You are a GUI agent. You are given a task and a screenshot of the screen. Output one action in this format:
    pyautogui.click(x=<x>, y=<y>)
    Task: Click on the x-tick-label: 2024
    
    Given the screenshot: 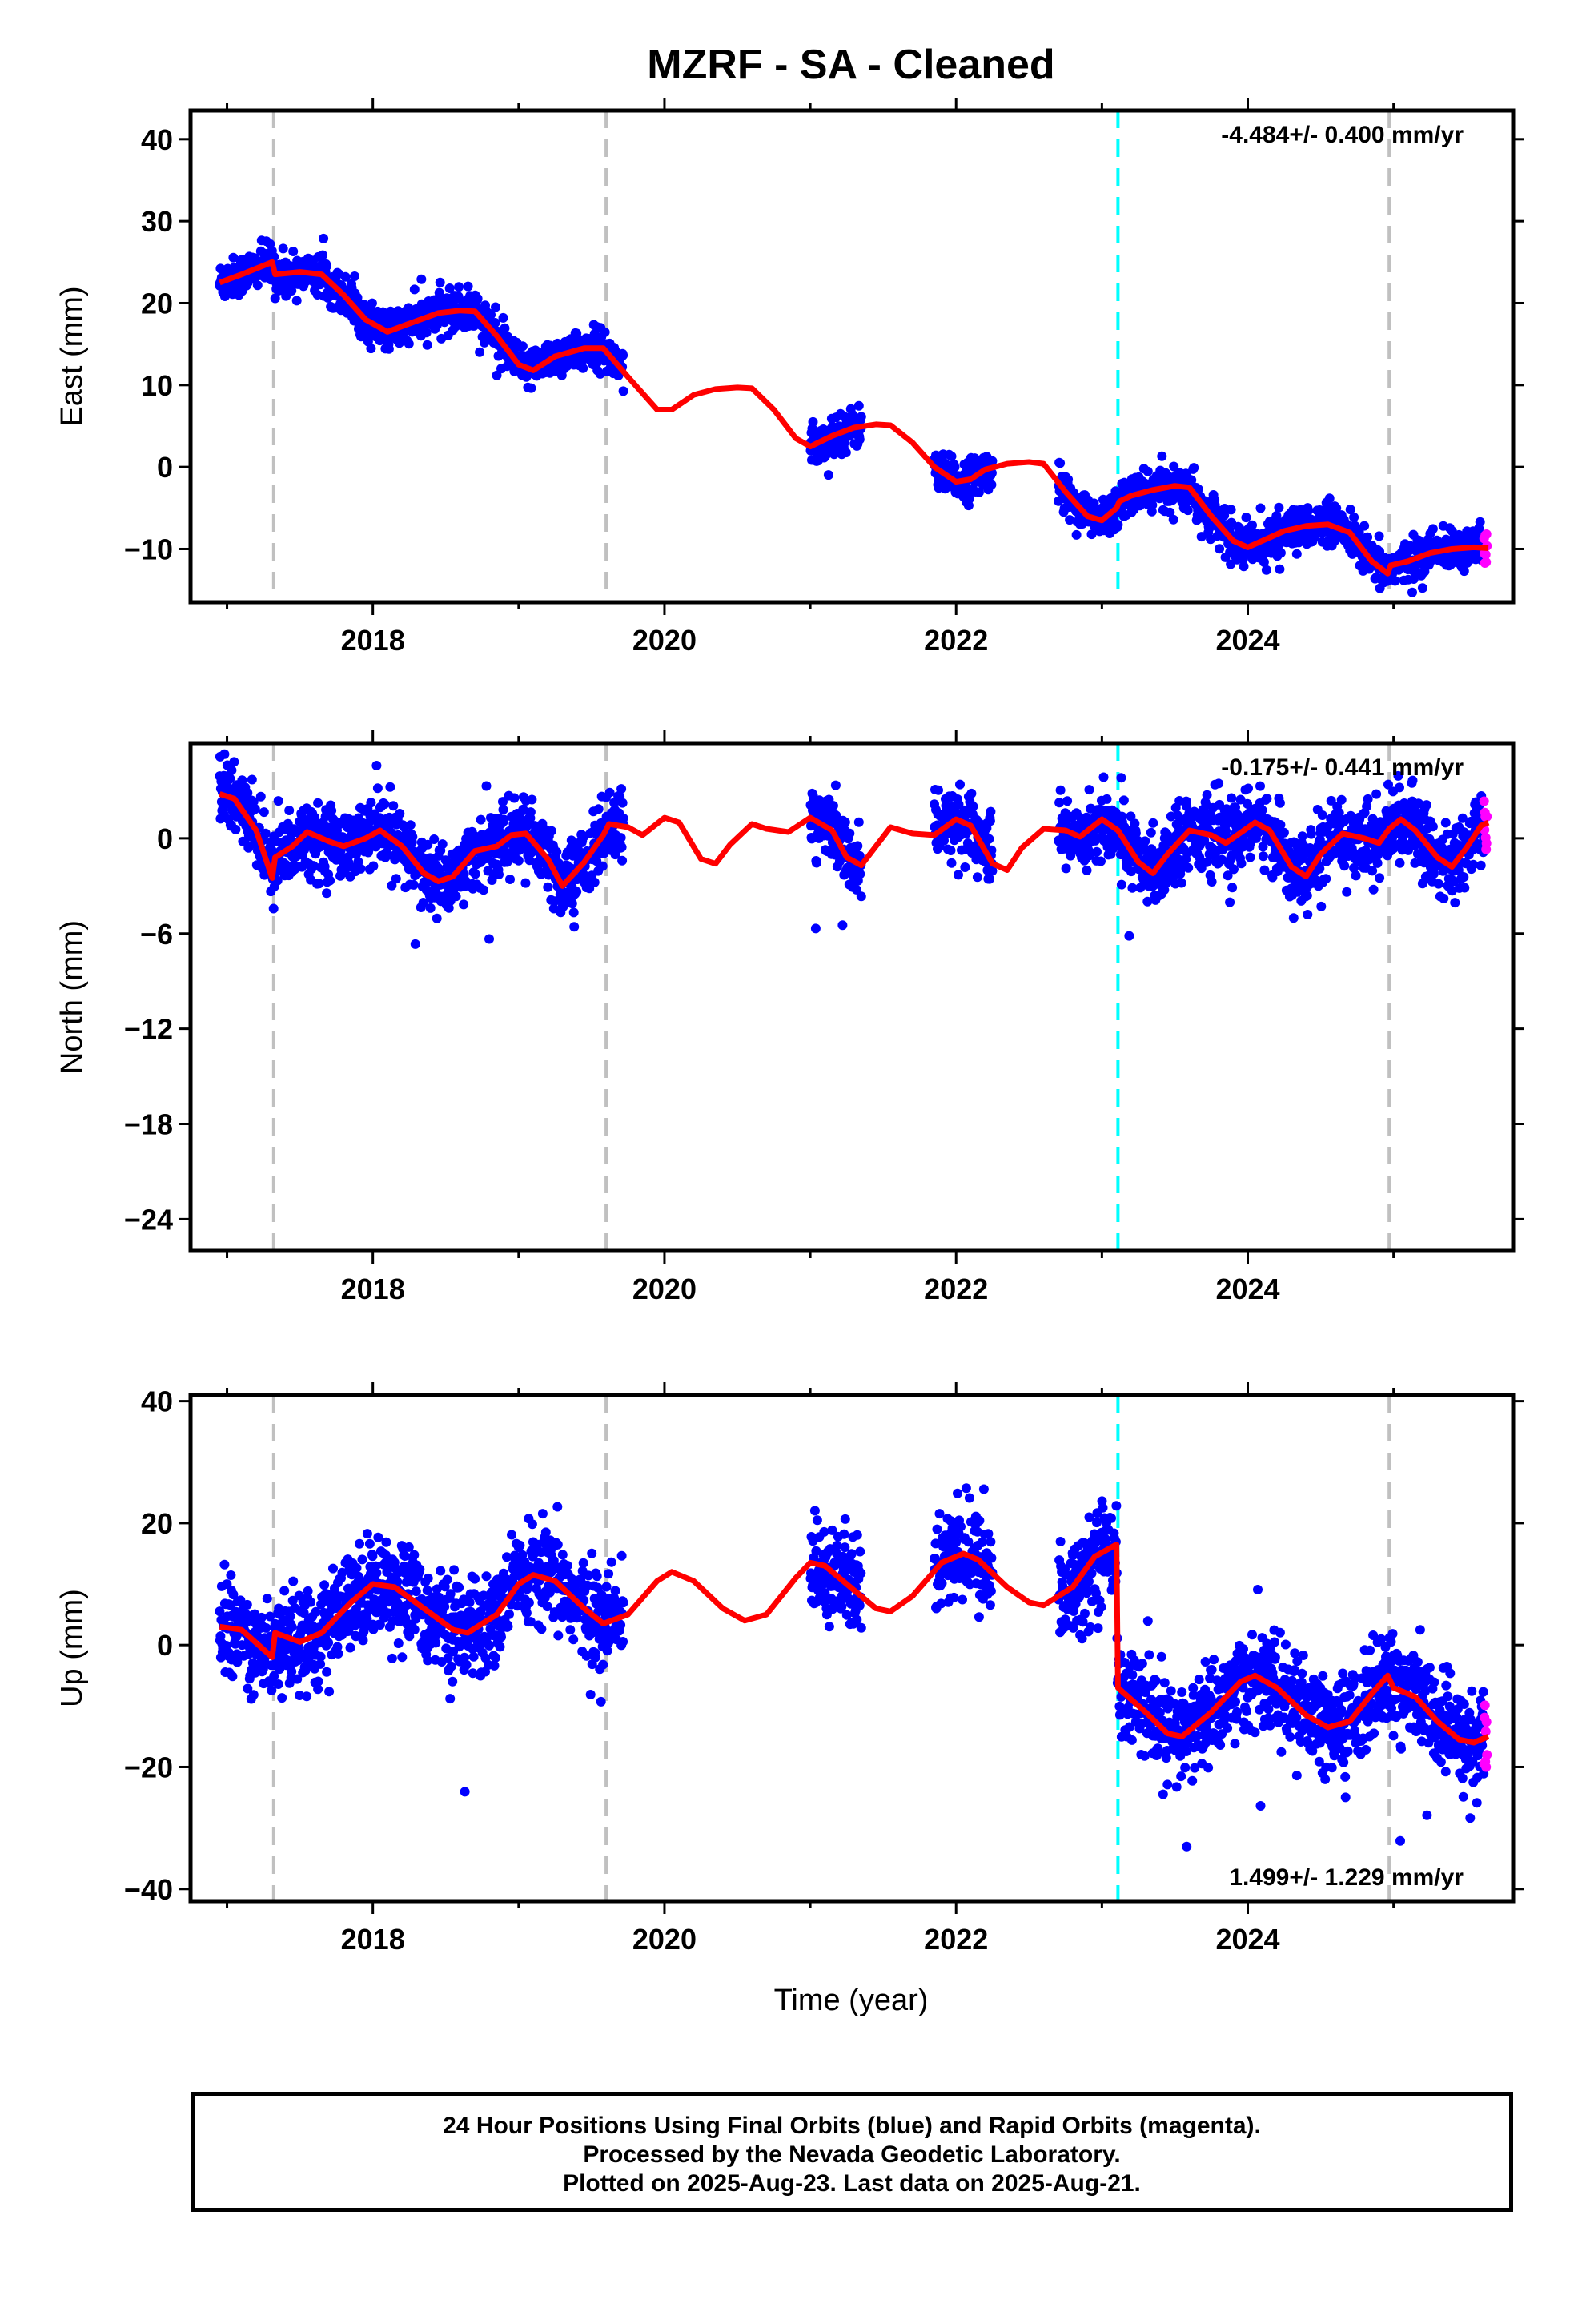 What is the action you would take?
    pyautogui.click(x=1247, y=1289)
    